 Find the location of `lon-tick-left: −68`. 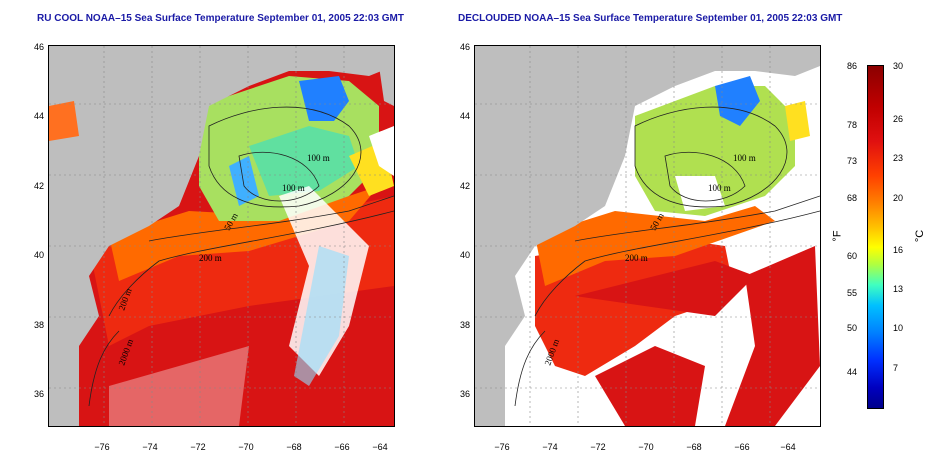

lon-tick-left: −68 is located at coordinates (294, 447).